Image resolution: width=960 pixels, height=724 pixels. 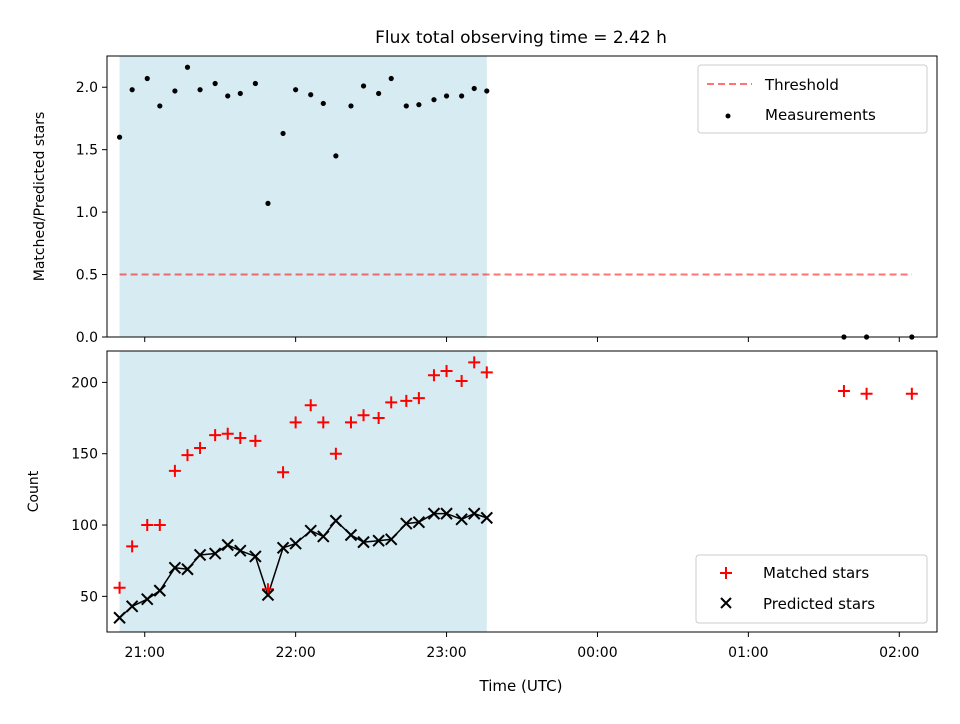 I want to click on top-y-tick-label: 0.5, so click(x=87, y=276).